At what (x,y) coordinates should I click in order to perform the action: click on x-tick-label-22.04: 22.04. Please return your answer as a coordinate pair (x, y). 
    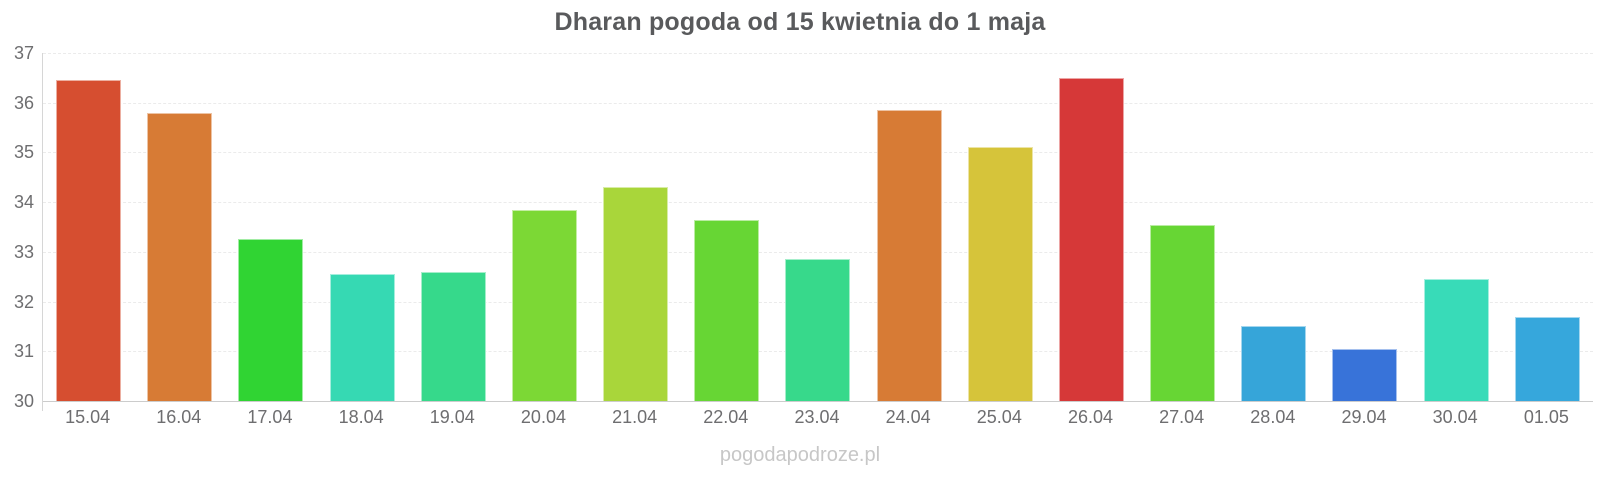
    Looking at the image, I should click on (726, 417).